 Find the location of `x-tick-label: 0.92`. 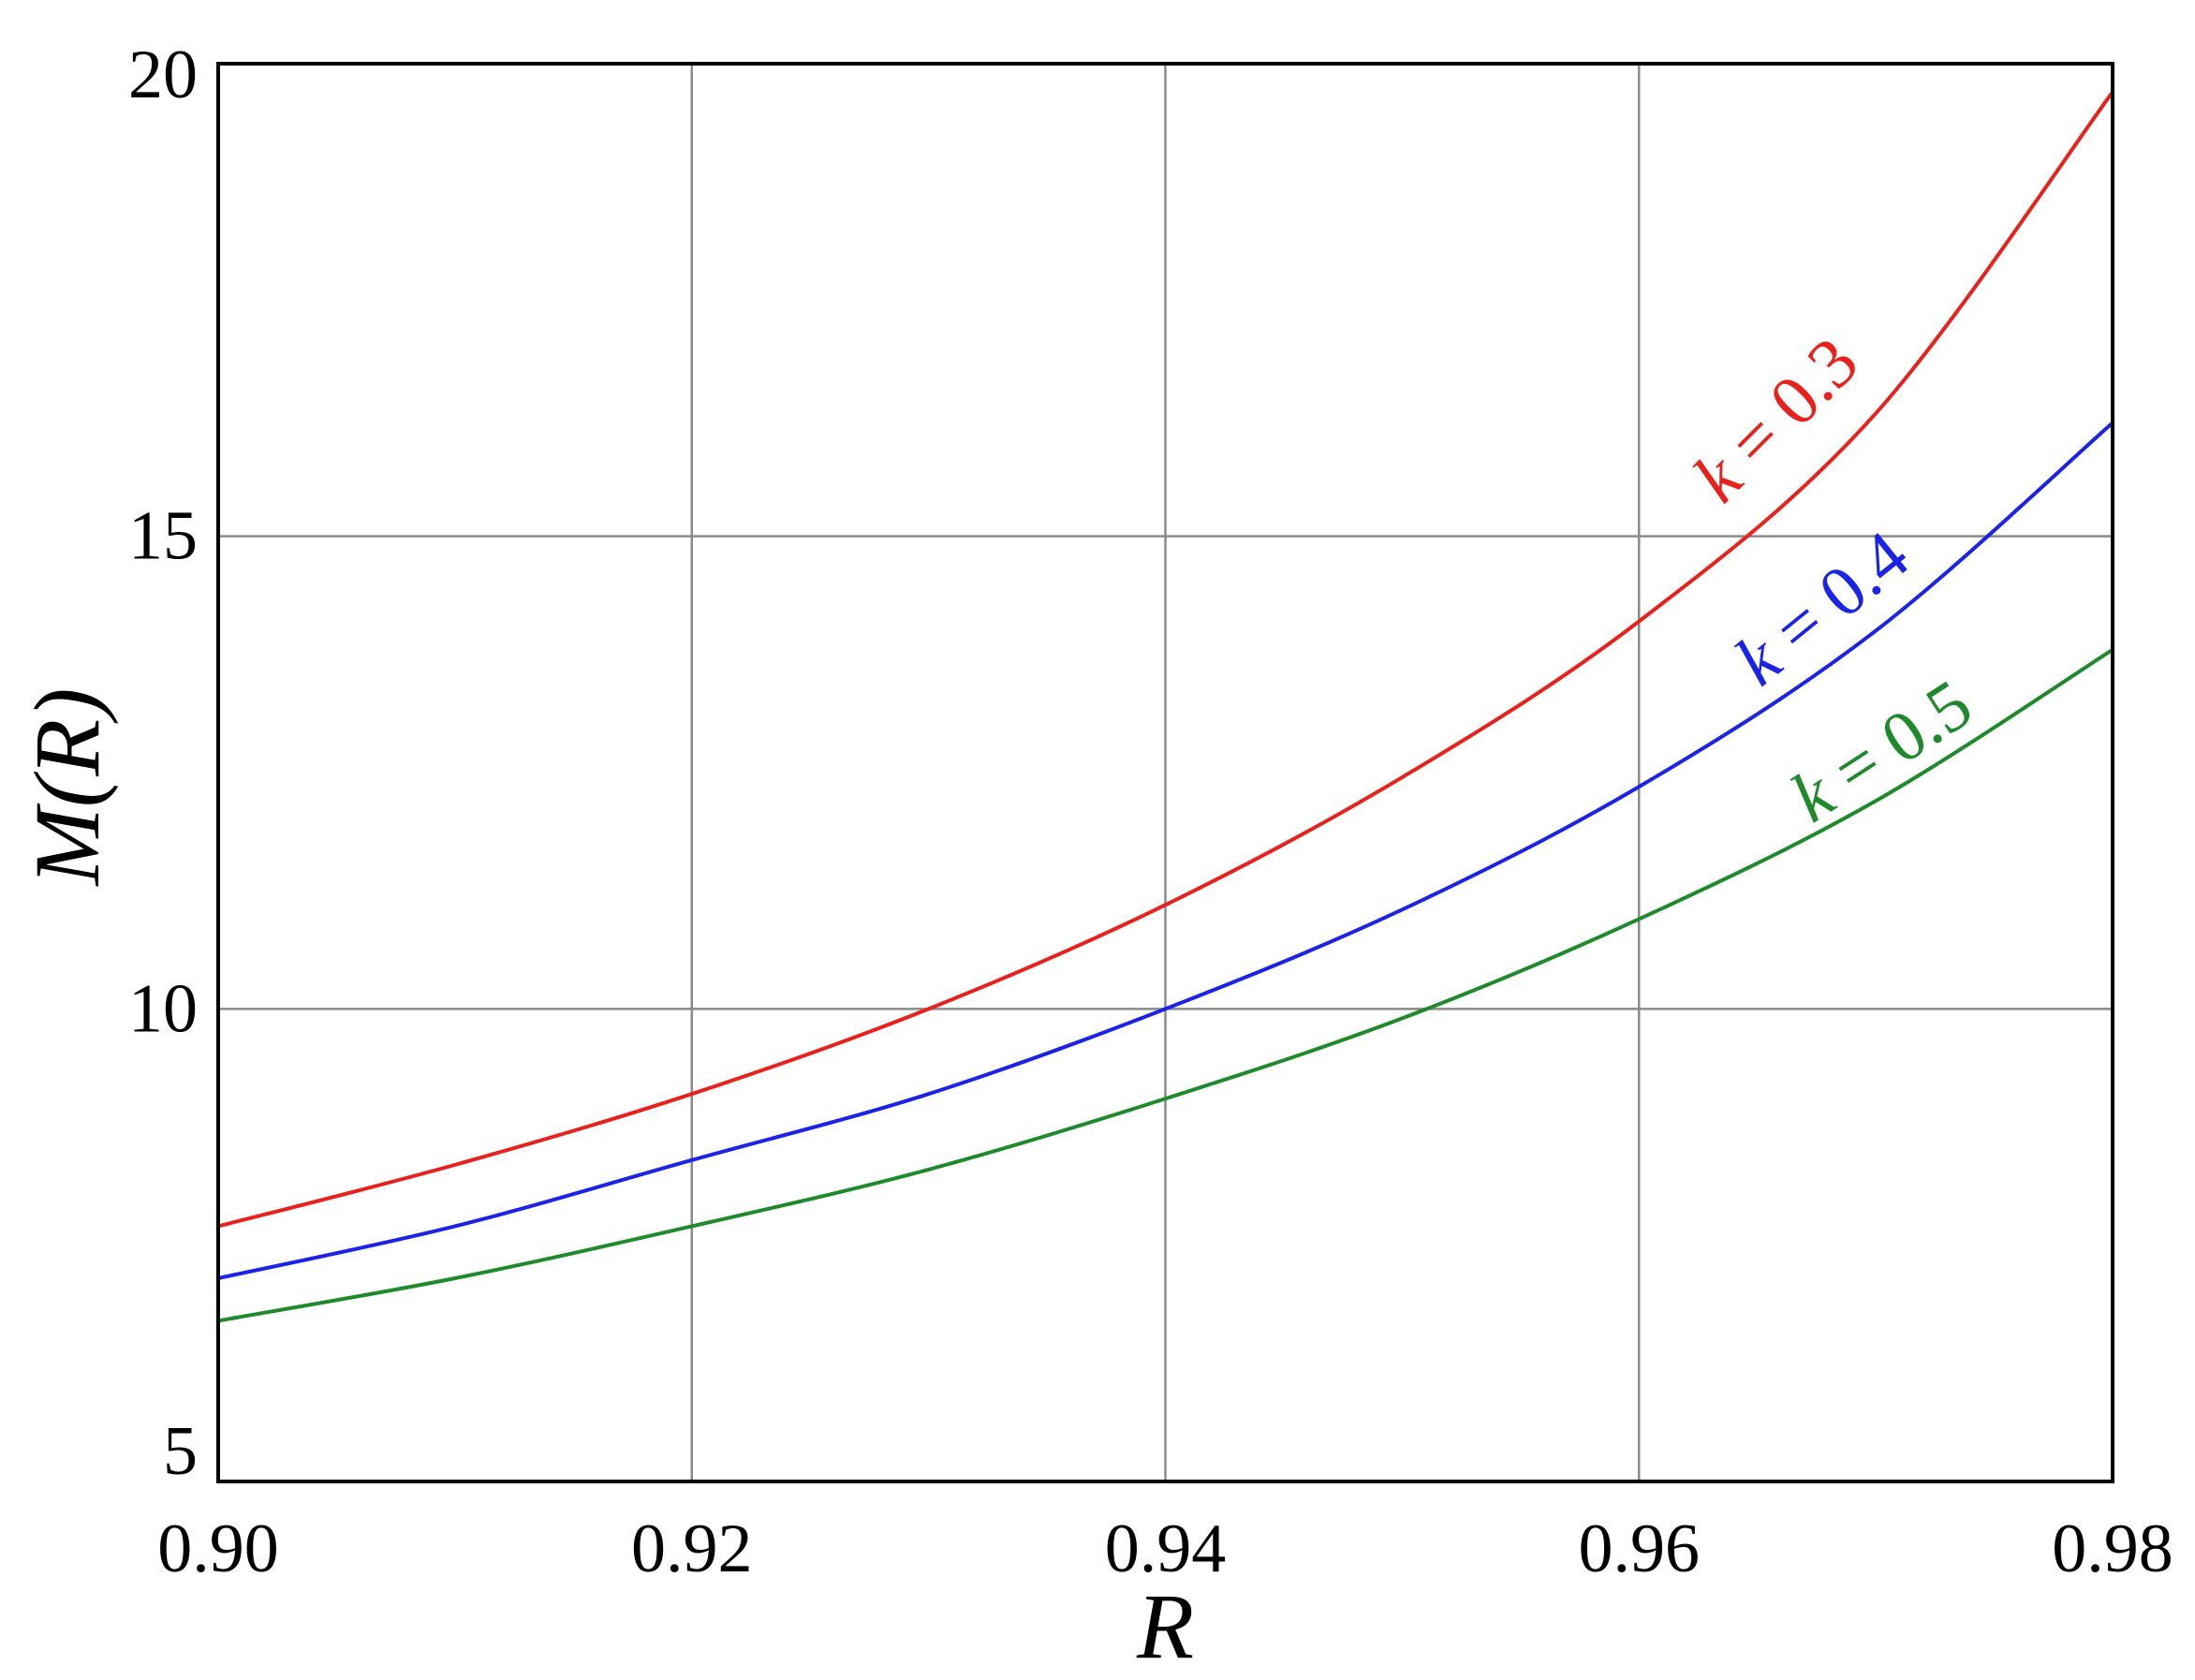

x-tick-label: 0.92 is located at coordinates (692, 1549).